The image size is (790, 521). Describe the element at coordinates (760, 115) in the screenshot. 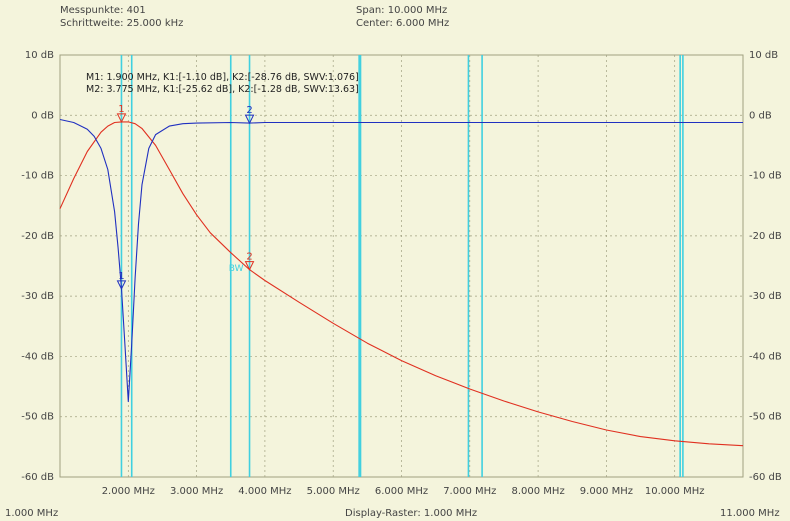

I see `y-tick-label-right: 0 dB` at that location.